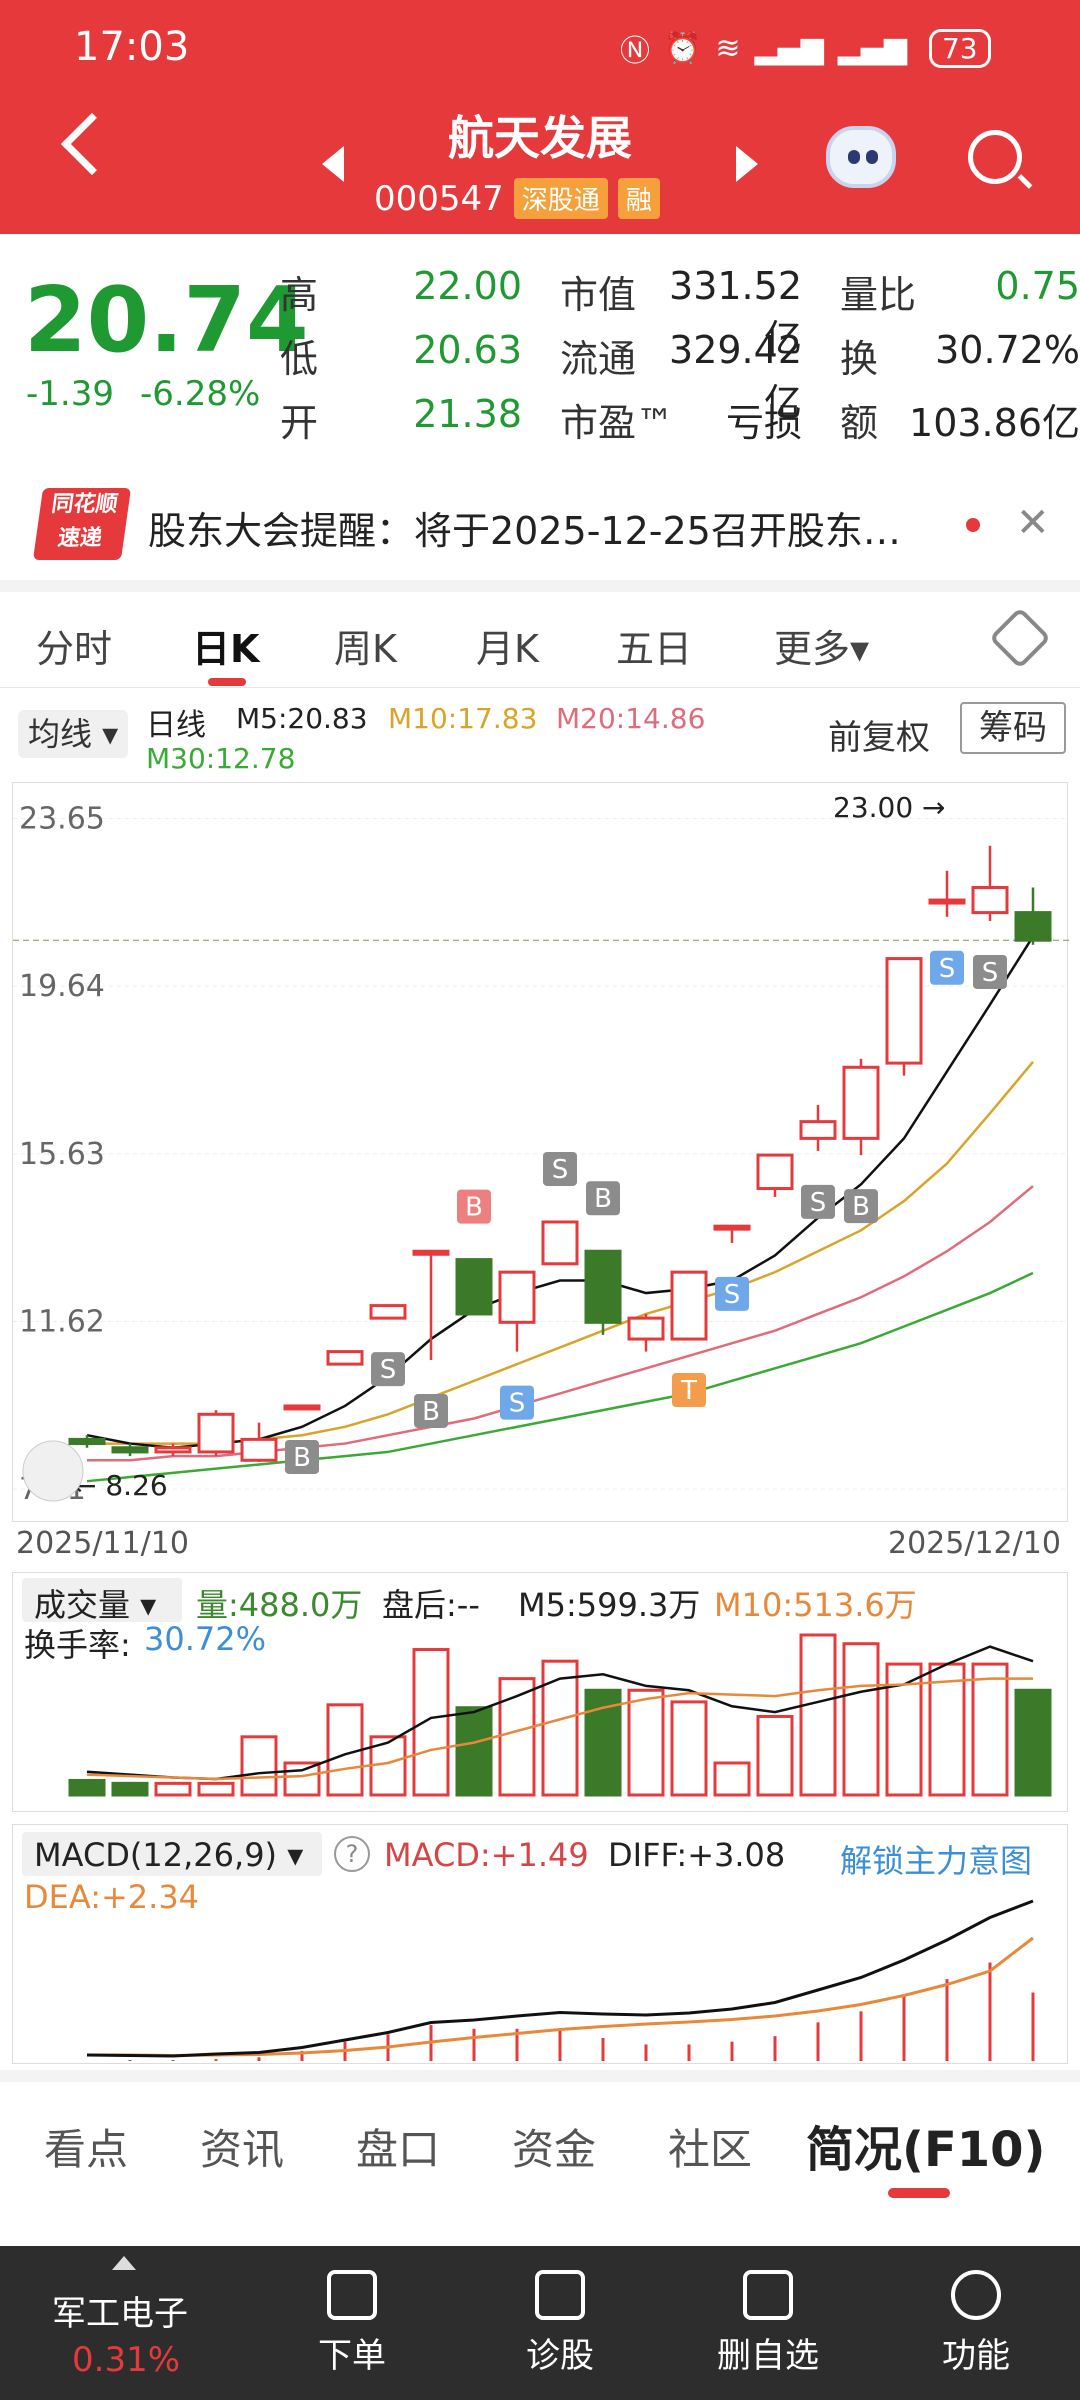 The width and height of the screenshot is (1080, 2400). What do you see at coordinates (735, 376) in the screenshot?
I see `float-cap-value: 329.42亿` at bounding box center [735, 376].